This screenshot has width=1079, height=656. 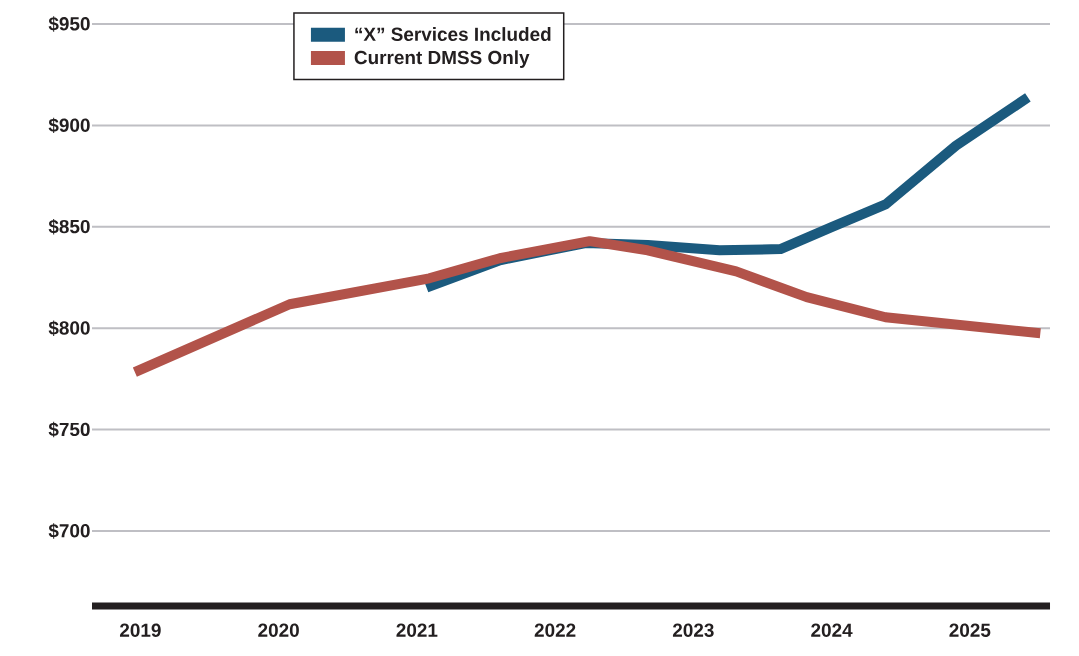 What do you see at coordinates (417, 630) in the screenshot?
I see `x-tick-label: 2021` at bounding box center [417, 630].